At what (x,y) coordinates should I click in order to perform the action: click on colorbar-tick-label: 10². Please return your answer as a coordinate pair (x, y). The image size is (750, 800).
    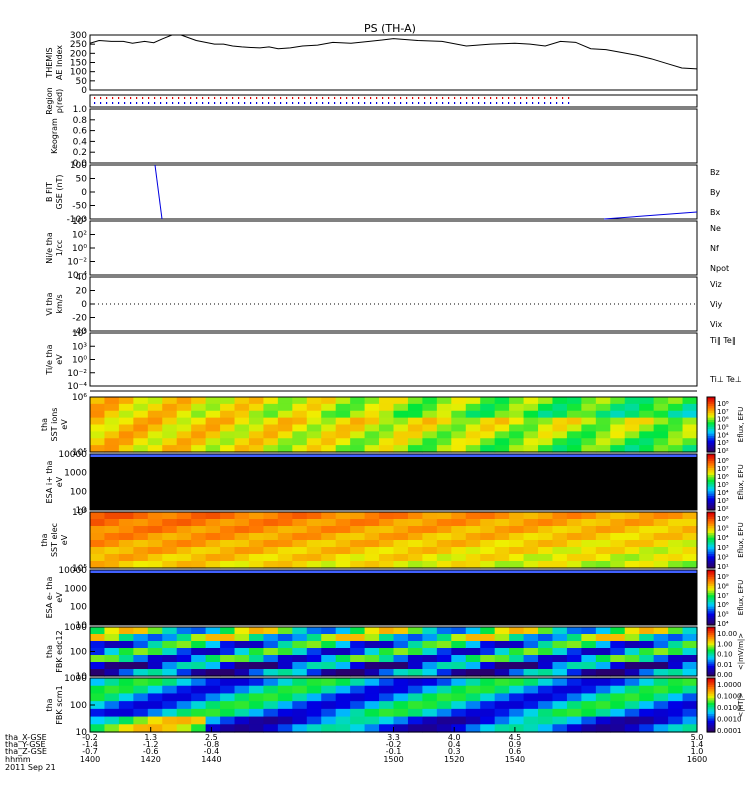
    Looking at the image, I should click on (723, 451).